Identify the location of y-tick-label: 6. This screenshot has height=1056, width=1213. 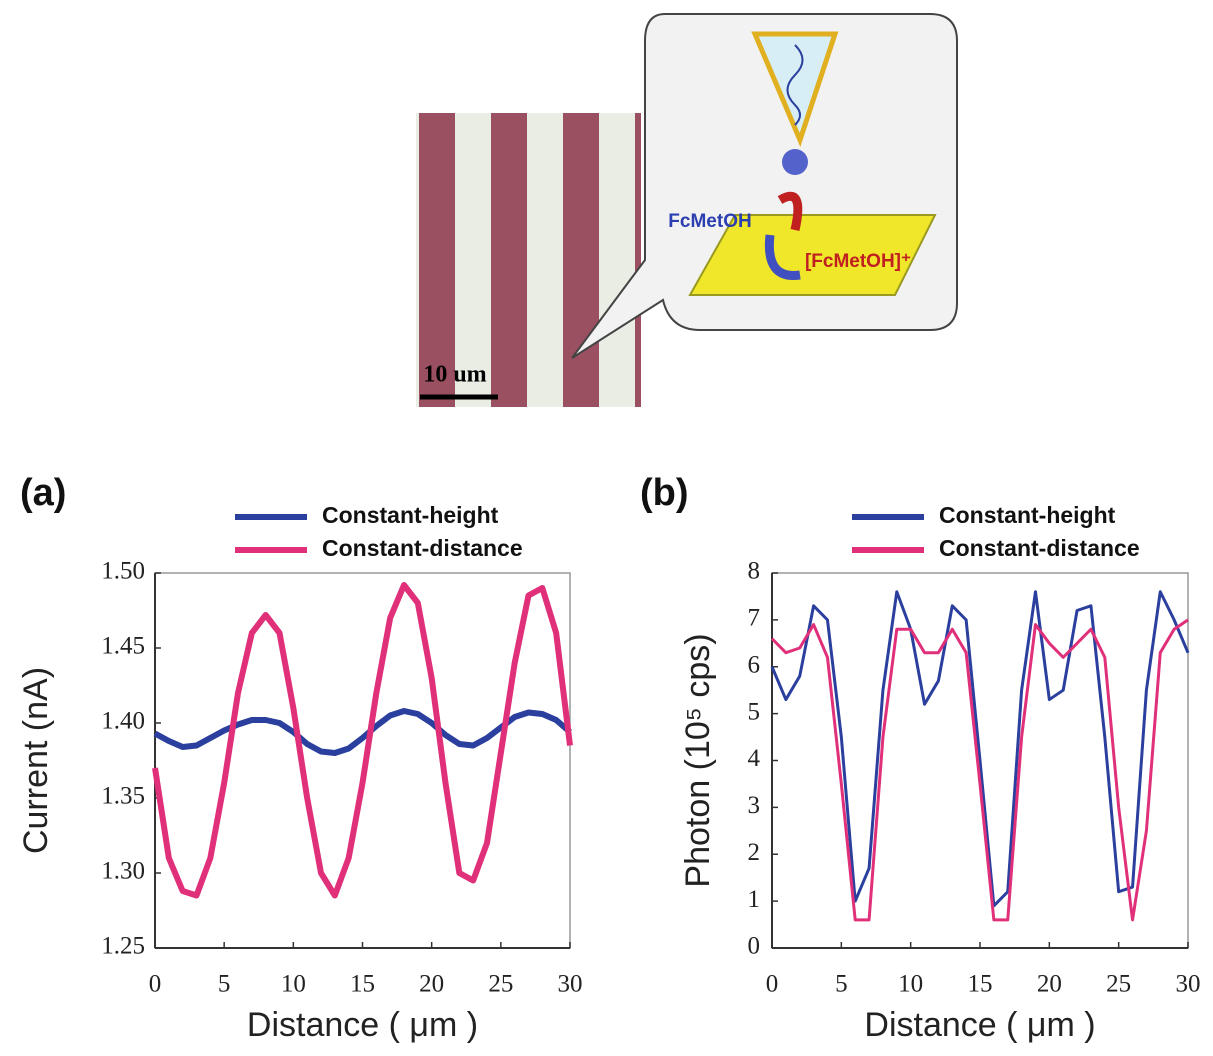
(754, 664).